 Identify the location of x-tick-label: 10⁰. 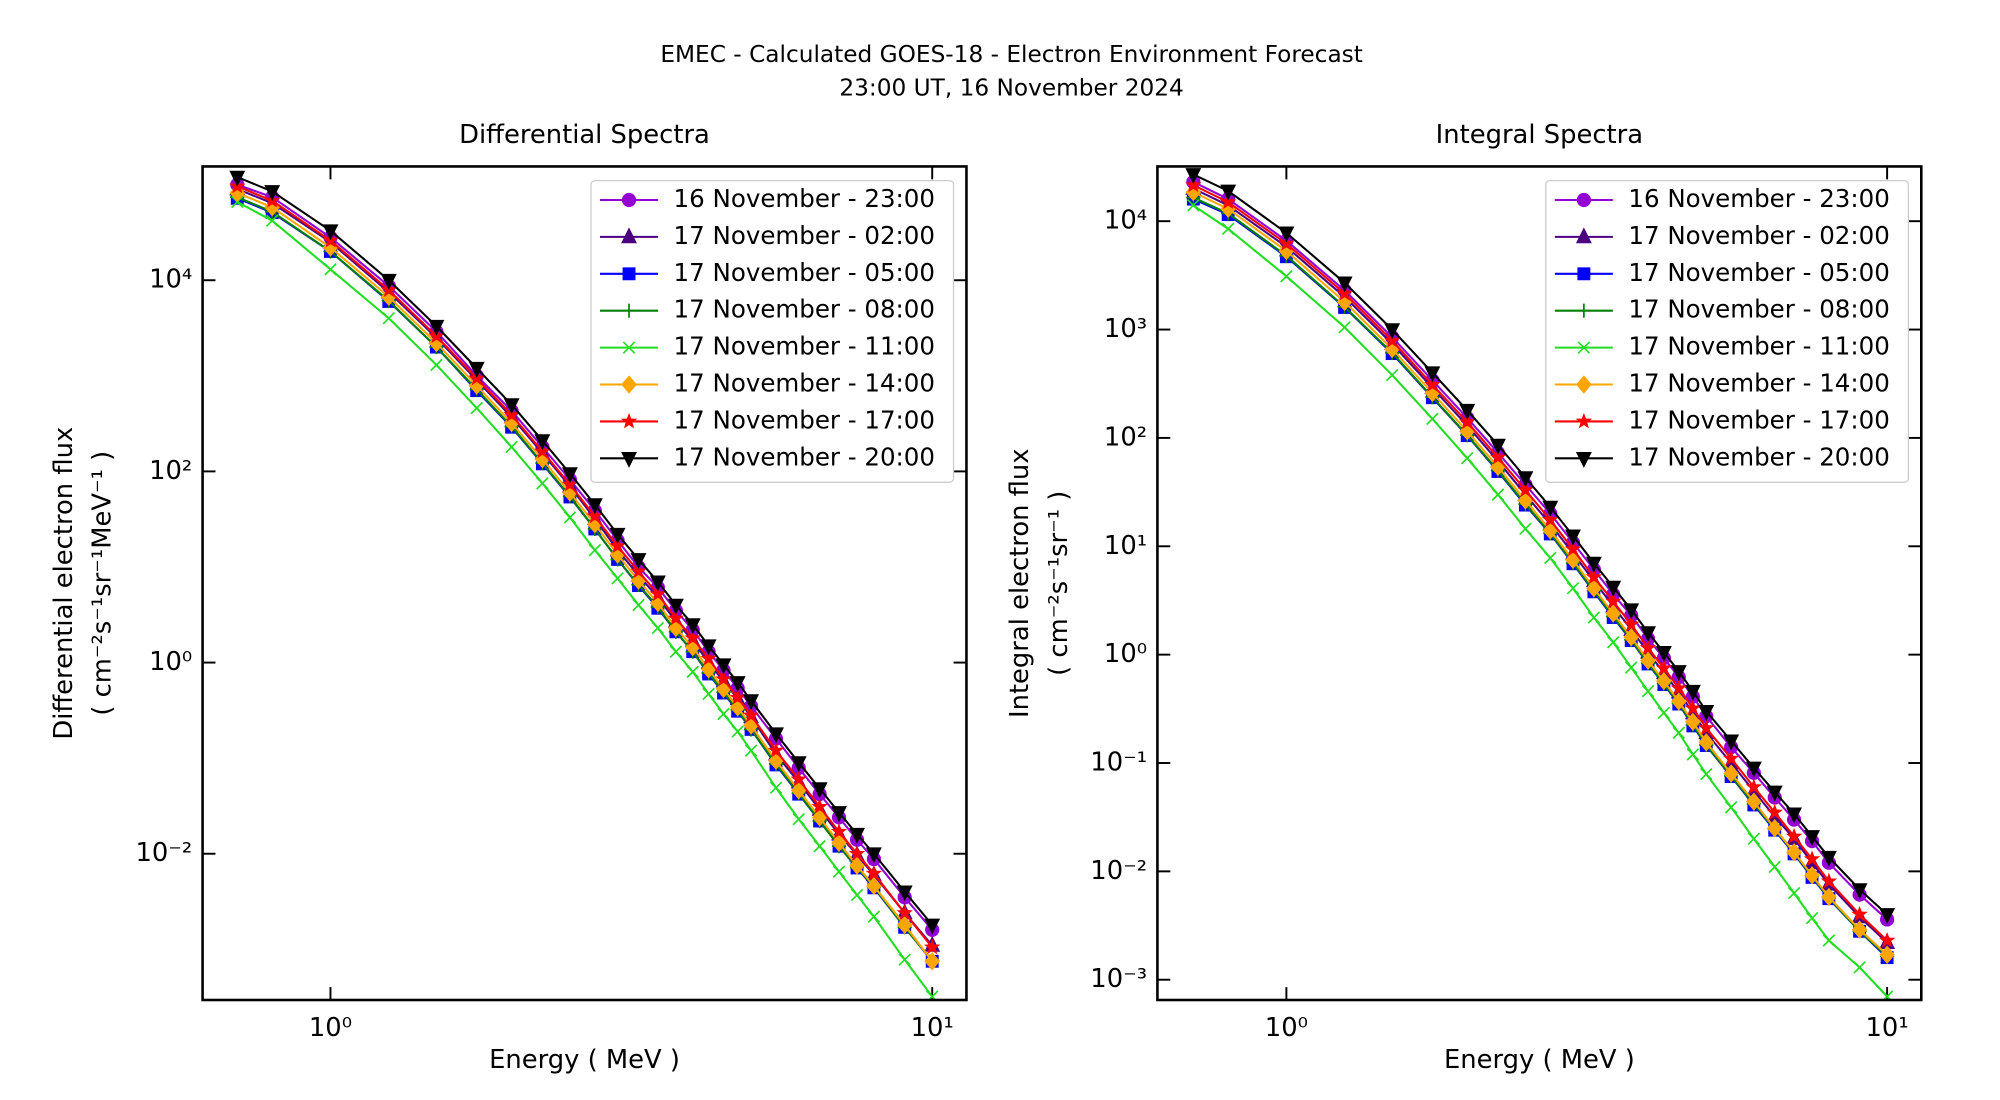
(1286, 1028).